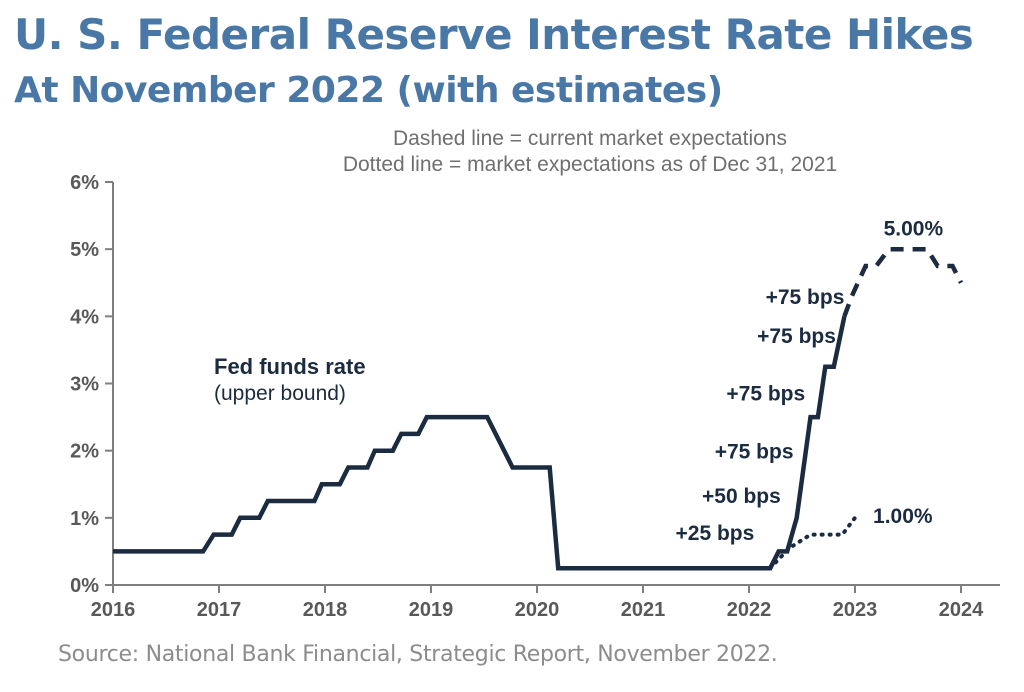 The width and height of the screenshot is (1024, 692). I want to click on x-tick-label: 2016, so click(113, 610).